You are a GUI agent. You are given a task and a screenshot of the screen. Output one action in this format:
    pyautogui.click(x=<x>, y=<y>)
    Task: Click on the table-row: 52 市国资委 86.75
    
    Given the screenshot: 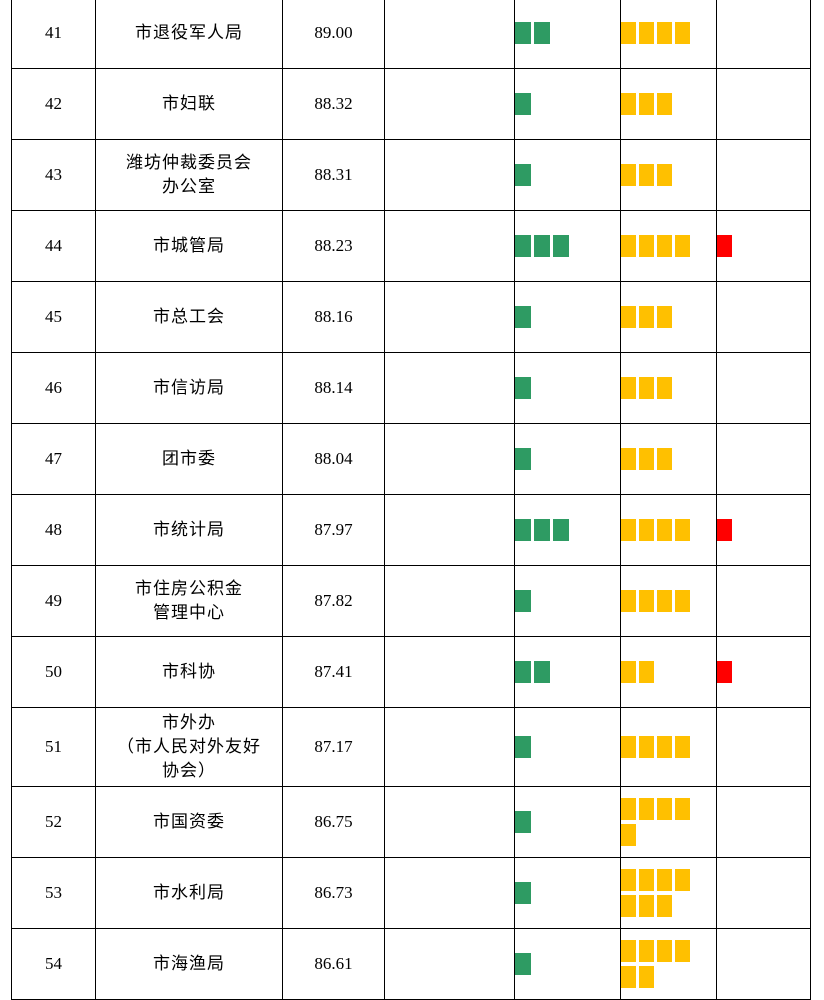 What is the action you would take?
    pyautogui.click(x=411, y=822)
    